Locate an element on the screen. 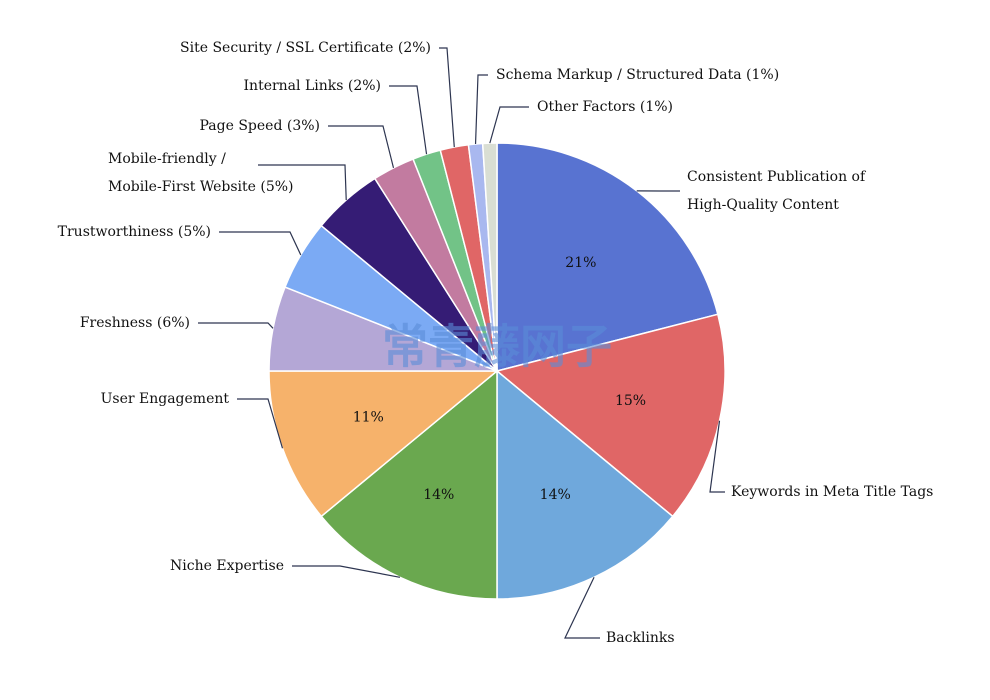  category-label: Schema Markup / Structured Data (1%) is located at coordinates (637, 75).